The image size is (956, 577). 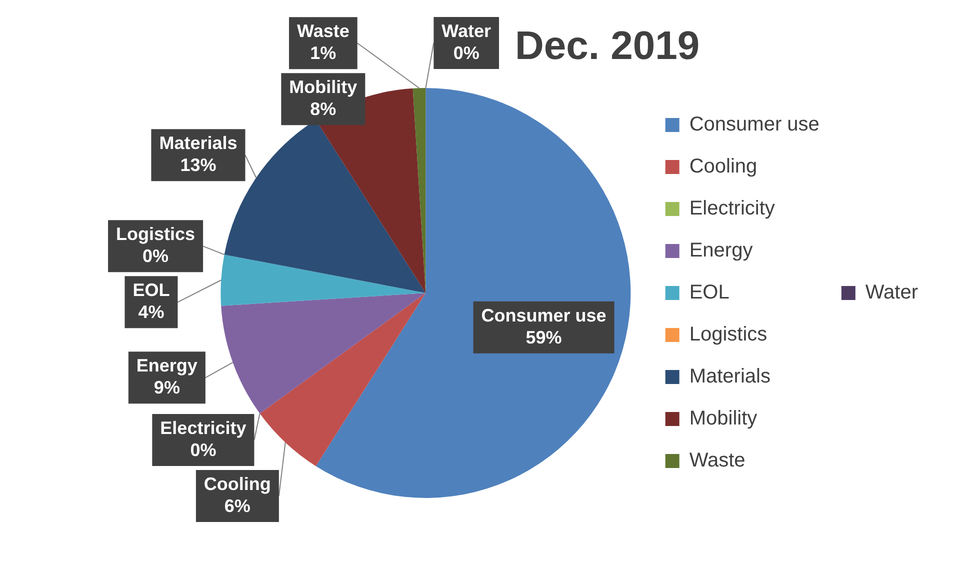 I want to click on slice-label: Energy, so click(x=167, y=366).